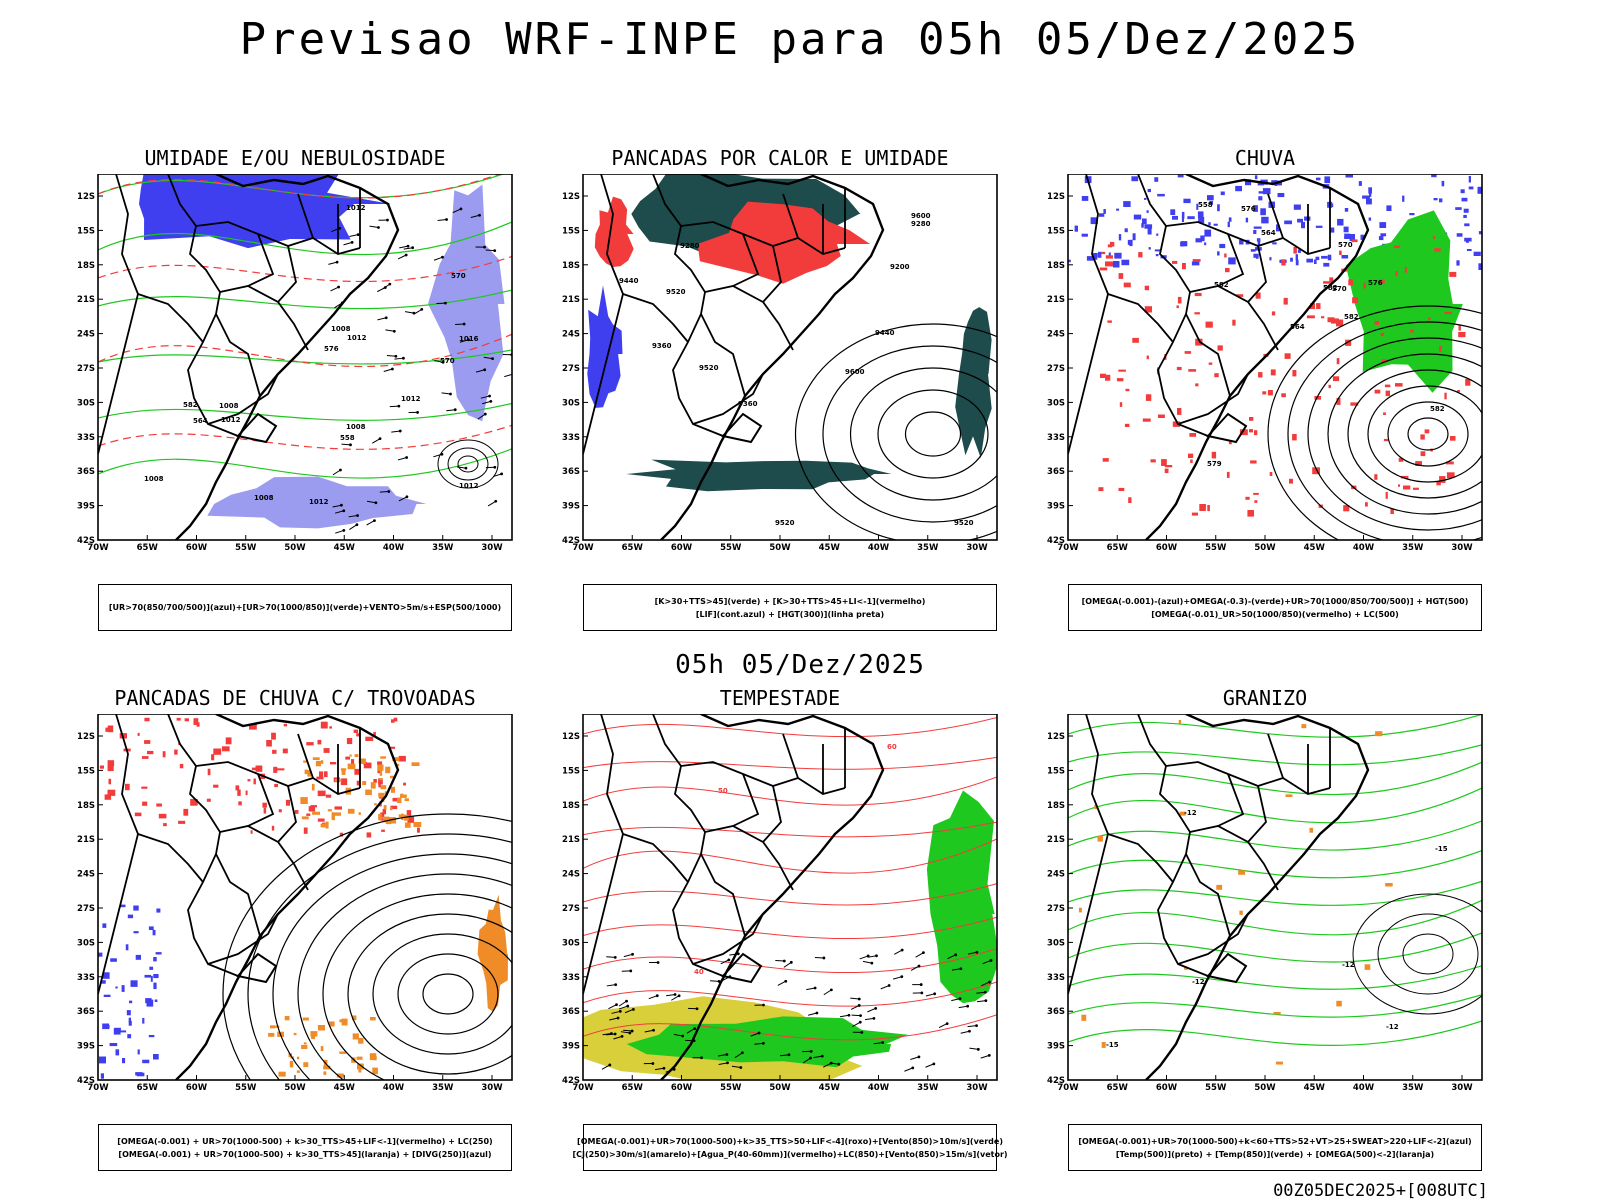 This screenshot has width=1600, height=1201. I want to click on lon-label: 35W, so click(1413, 548).